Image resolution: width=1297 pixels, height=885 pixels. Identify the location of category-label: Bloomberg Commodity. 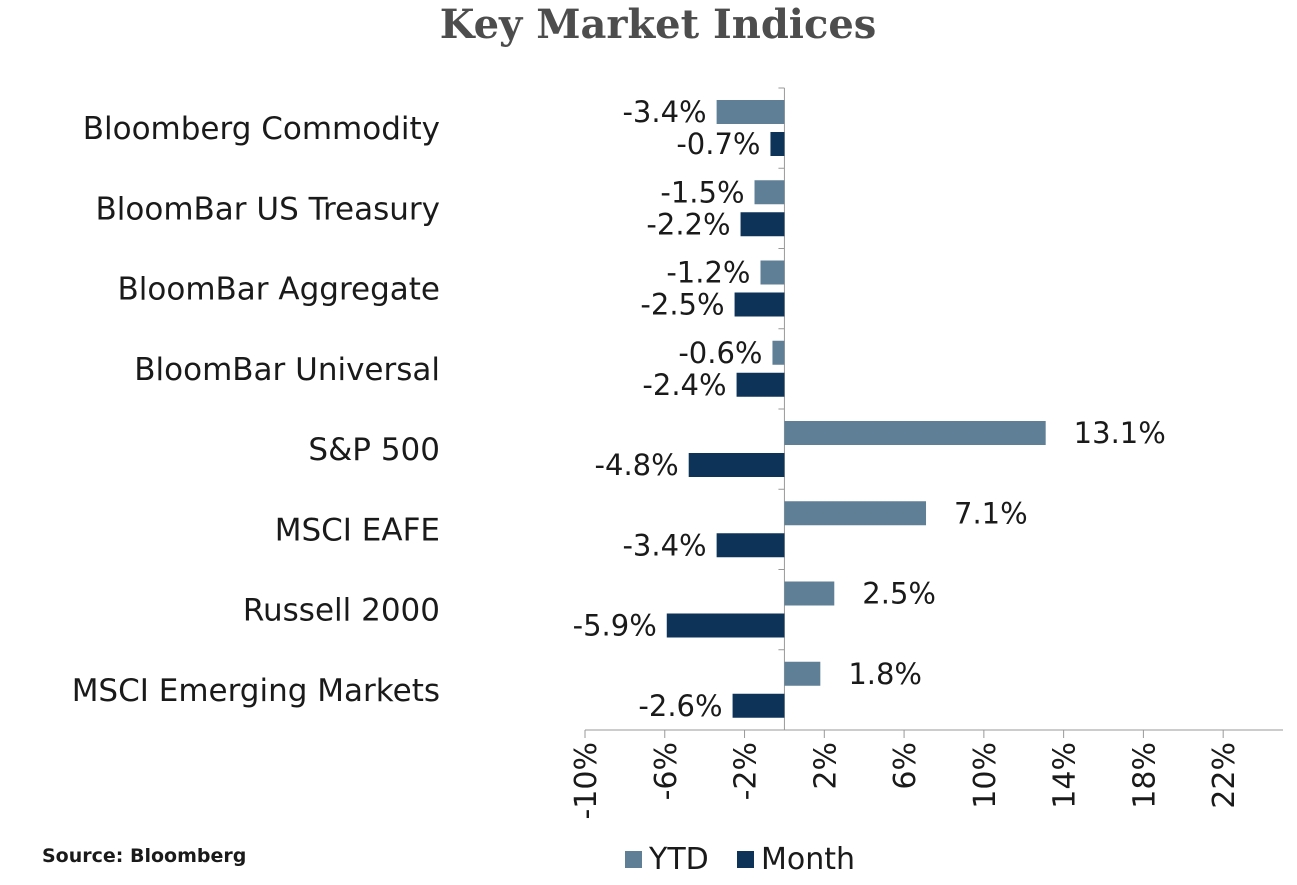
(261, 129).